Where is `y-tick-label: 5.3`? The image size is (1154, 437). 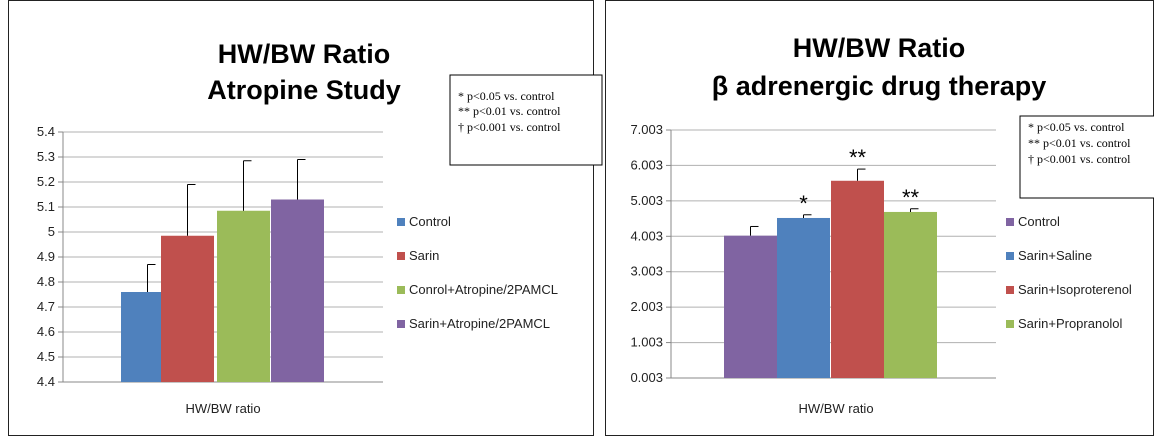
y-tick-label: 5.3 is located at coordinates (46, 156).